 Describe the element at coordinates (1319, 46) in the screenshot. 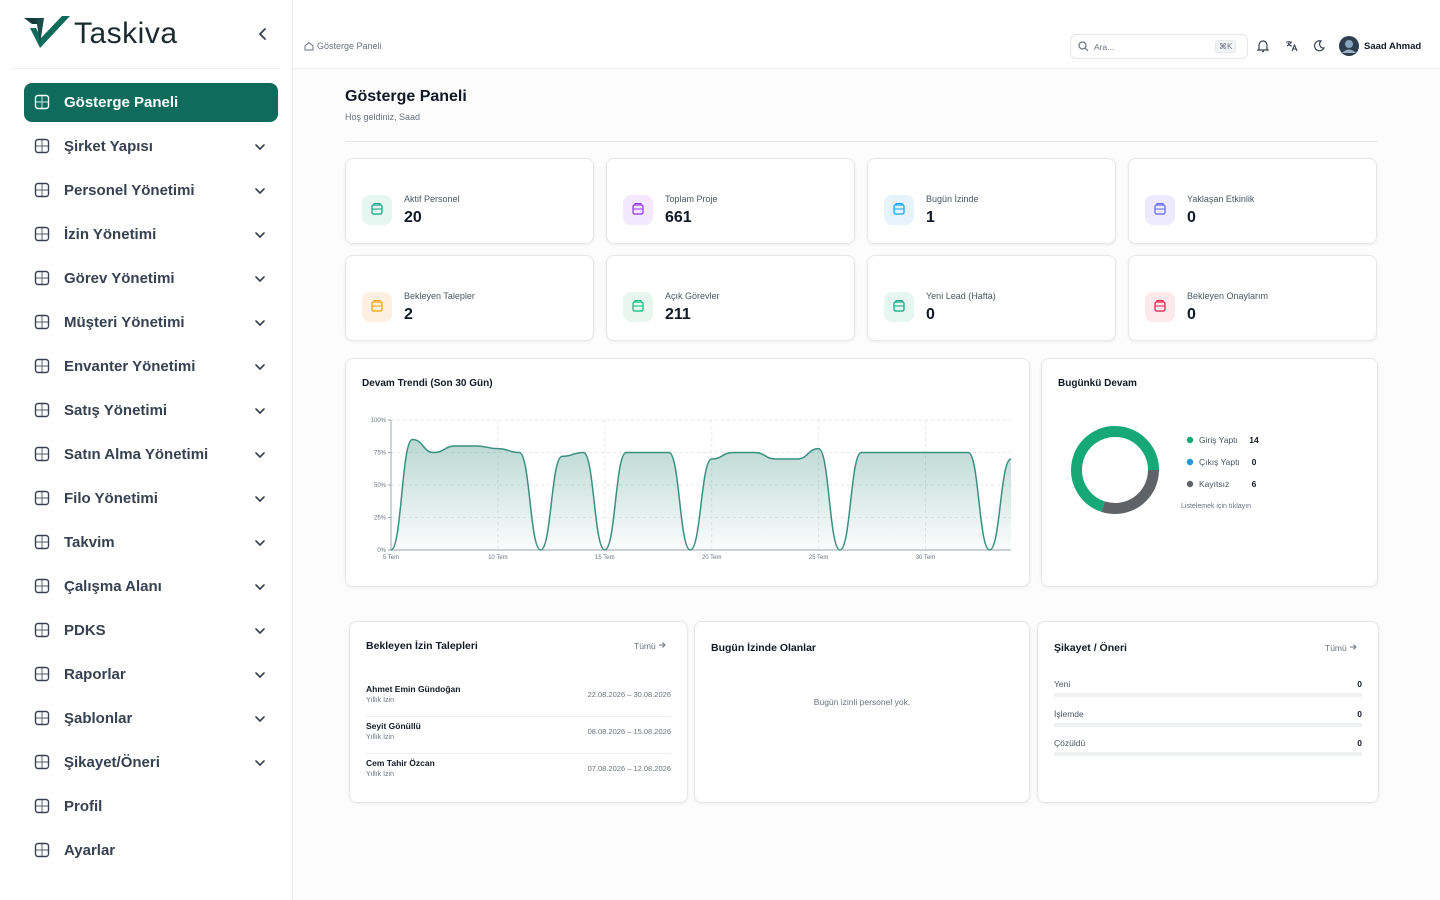

I see `theme-button` at that location.